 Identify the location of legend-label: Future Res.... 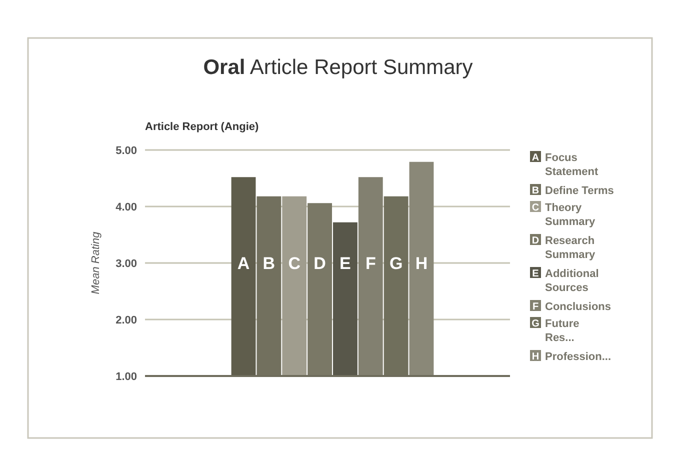
(562, 331).